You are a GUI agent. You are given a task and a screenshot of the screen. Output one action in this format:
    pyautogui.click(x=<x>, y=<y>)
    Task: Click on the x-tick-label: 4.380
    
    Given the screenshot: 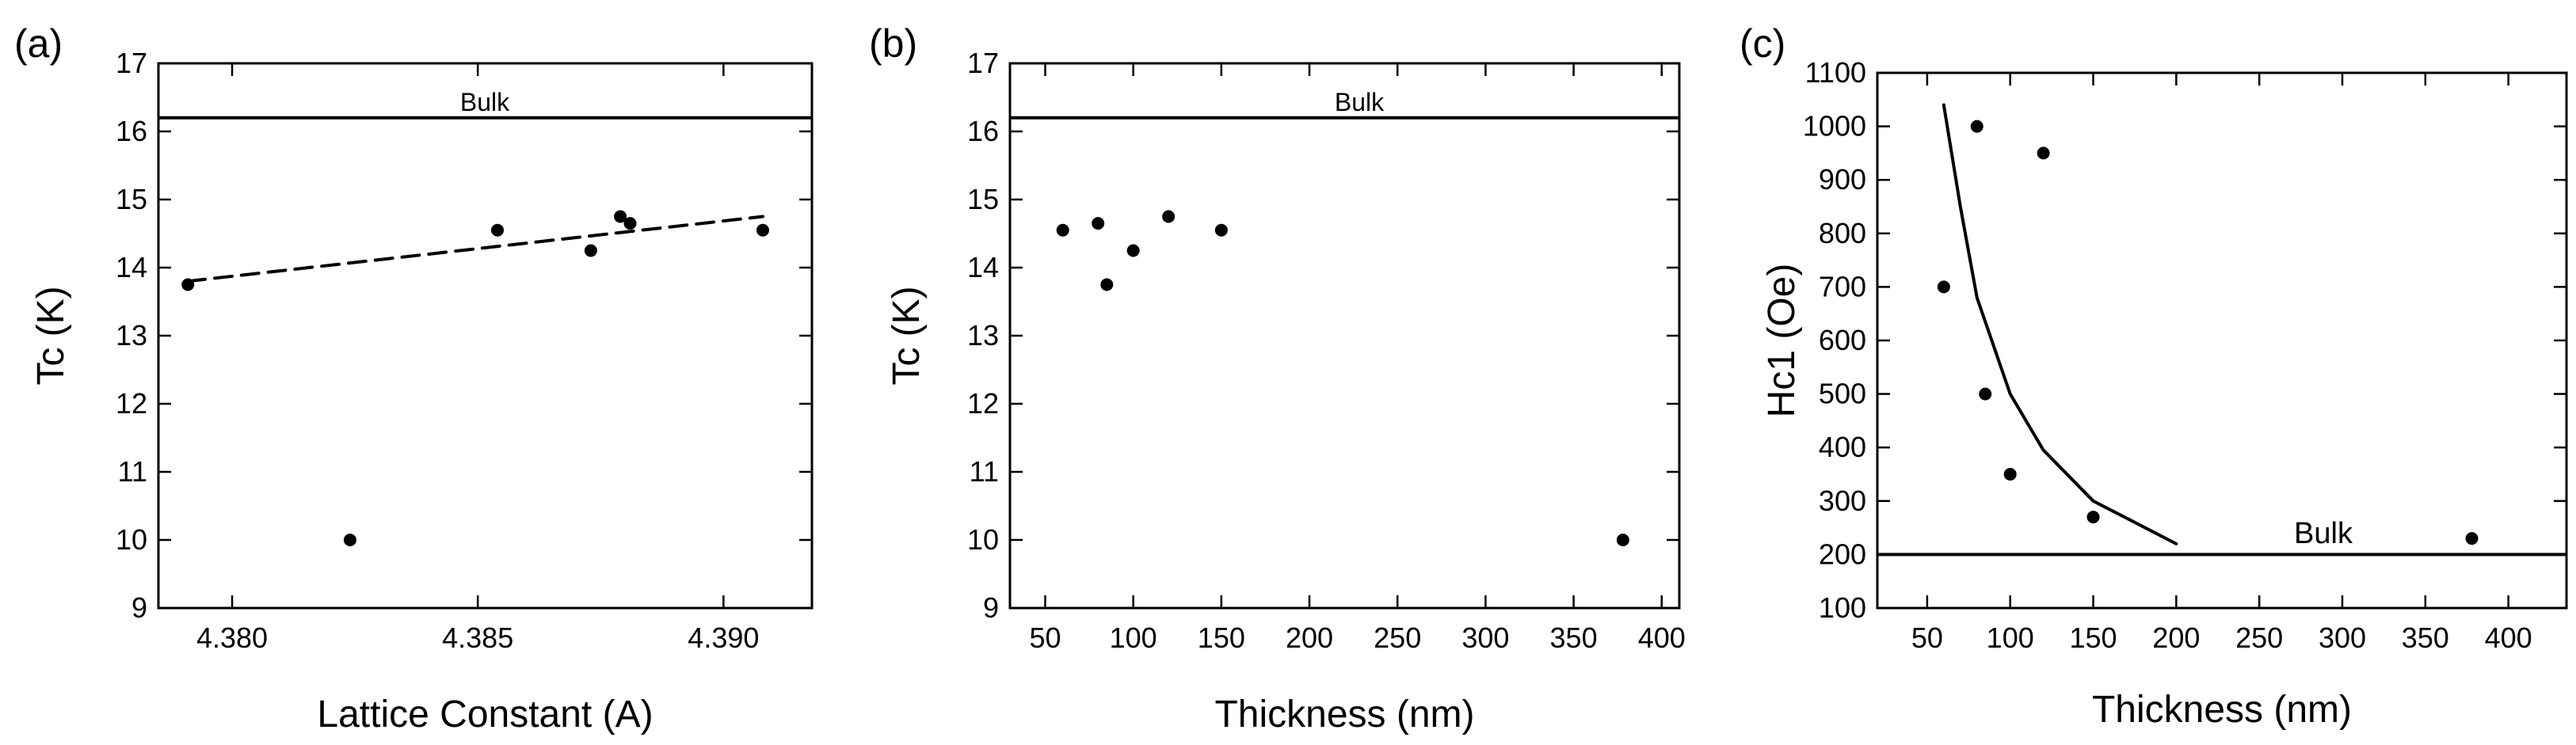 What is the action you would take?
    pyautogui.click(x=232, y=637)
    